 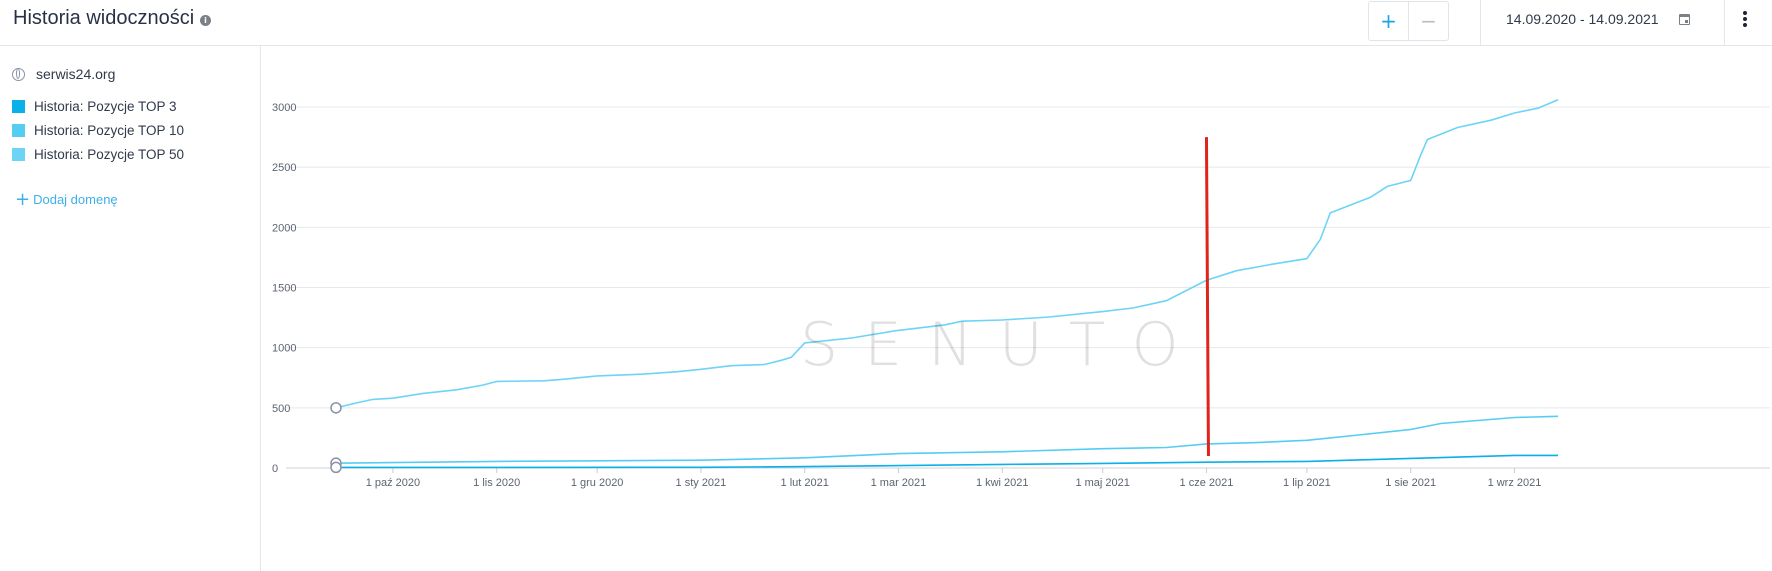 What do you see at coordinates (284, 108) in the screenshot?
I see `y-tick-label: 3000` at bounding box center [284, 108].